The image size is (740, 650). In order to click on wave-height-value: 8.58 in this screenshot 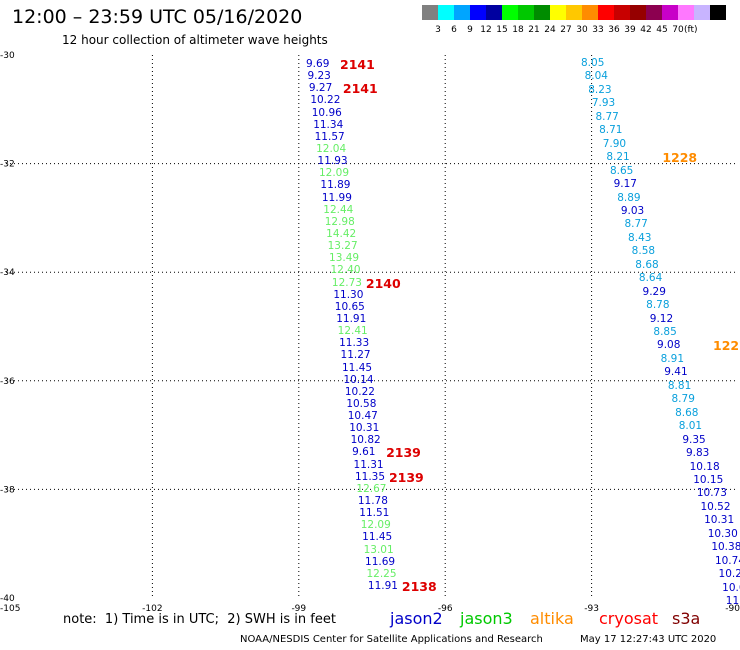, I will do `click(643, 251)`.